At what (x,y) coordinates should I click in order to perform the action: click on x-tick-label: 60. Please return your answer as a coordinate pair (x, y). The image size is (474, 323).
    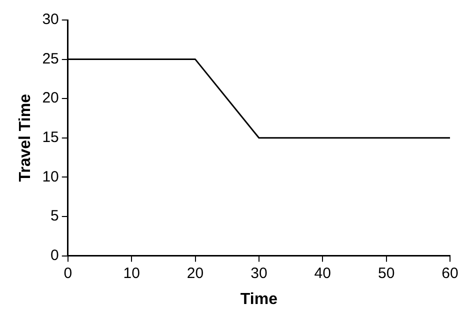
    Looking at the image, I should click on (450, 273).